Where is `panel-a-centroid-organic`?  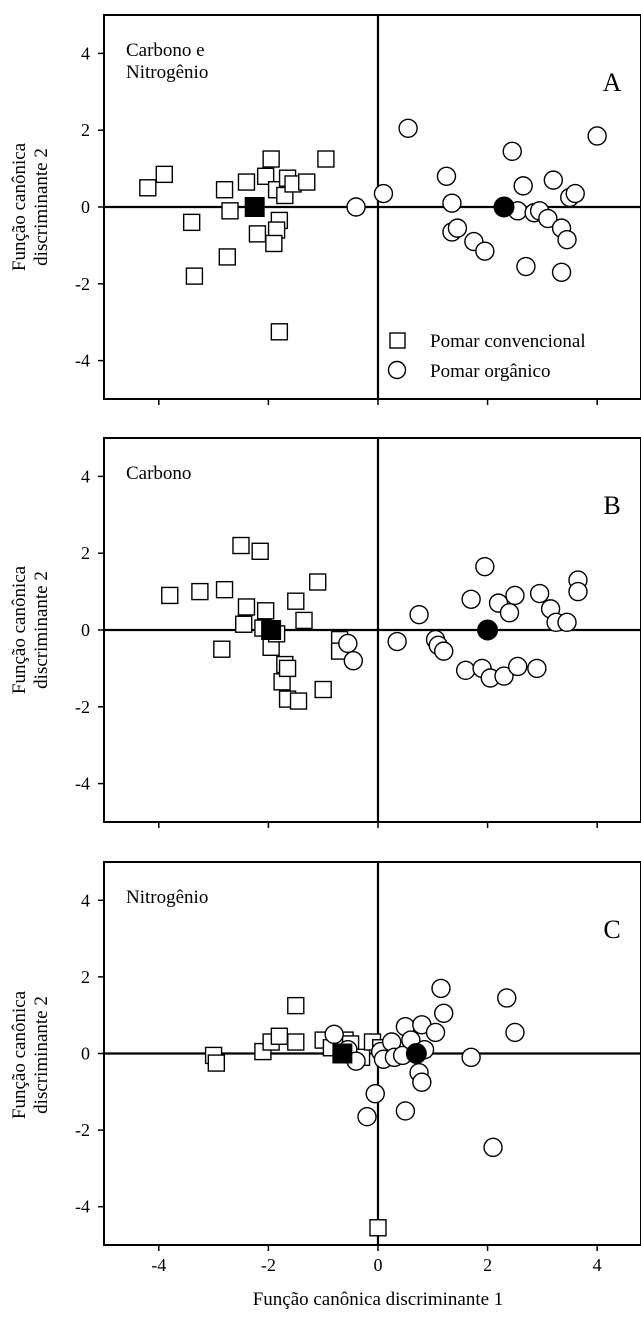 panel-a-centroid-organic is located at coordinates (504, 207).